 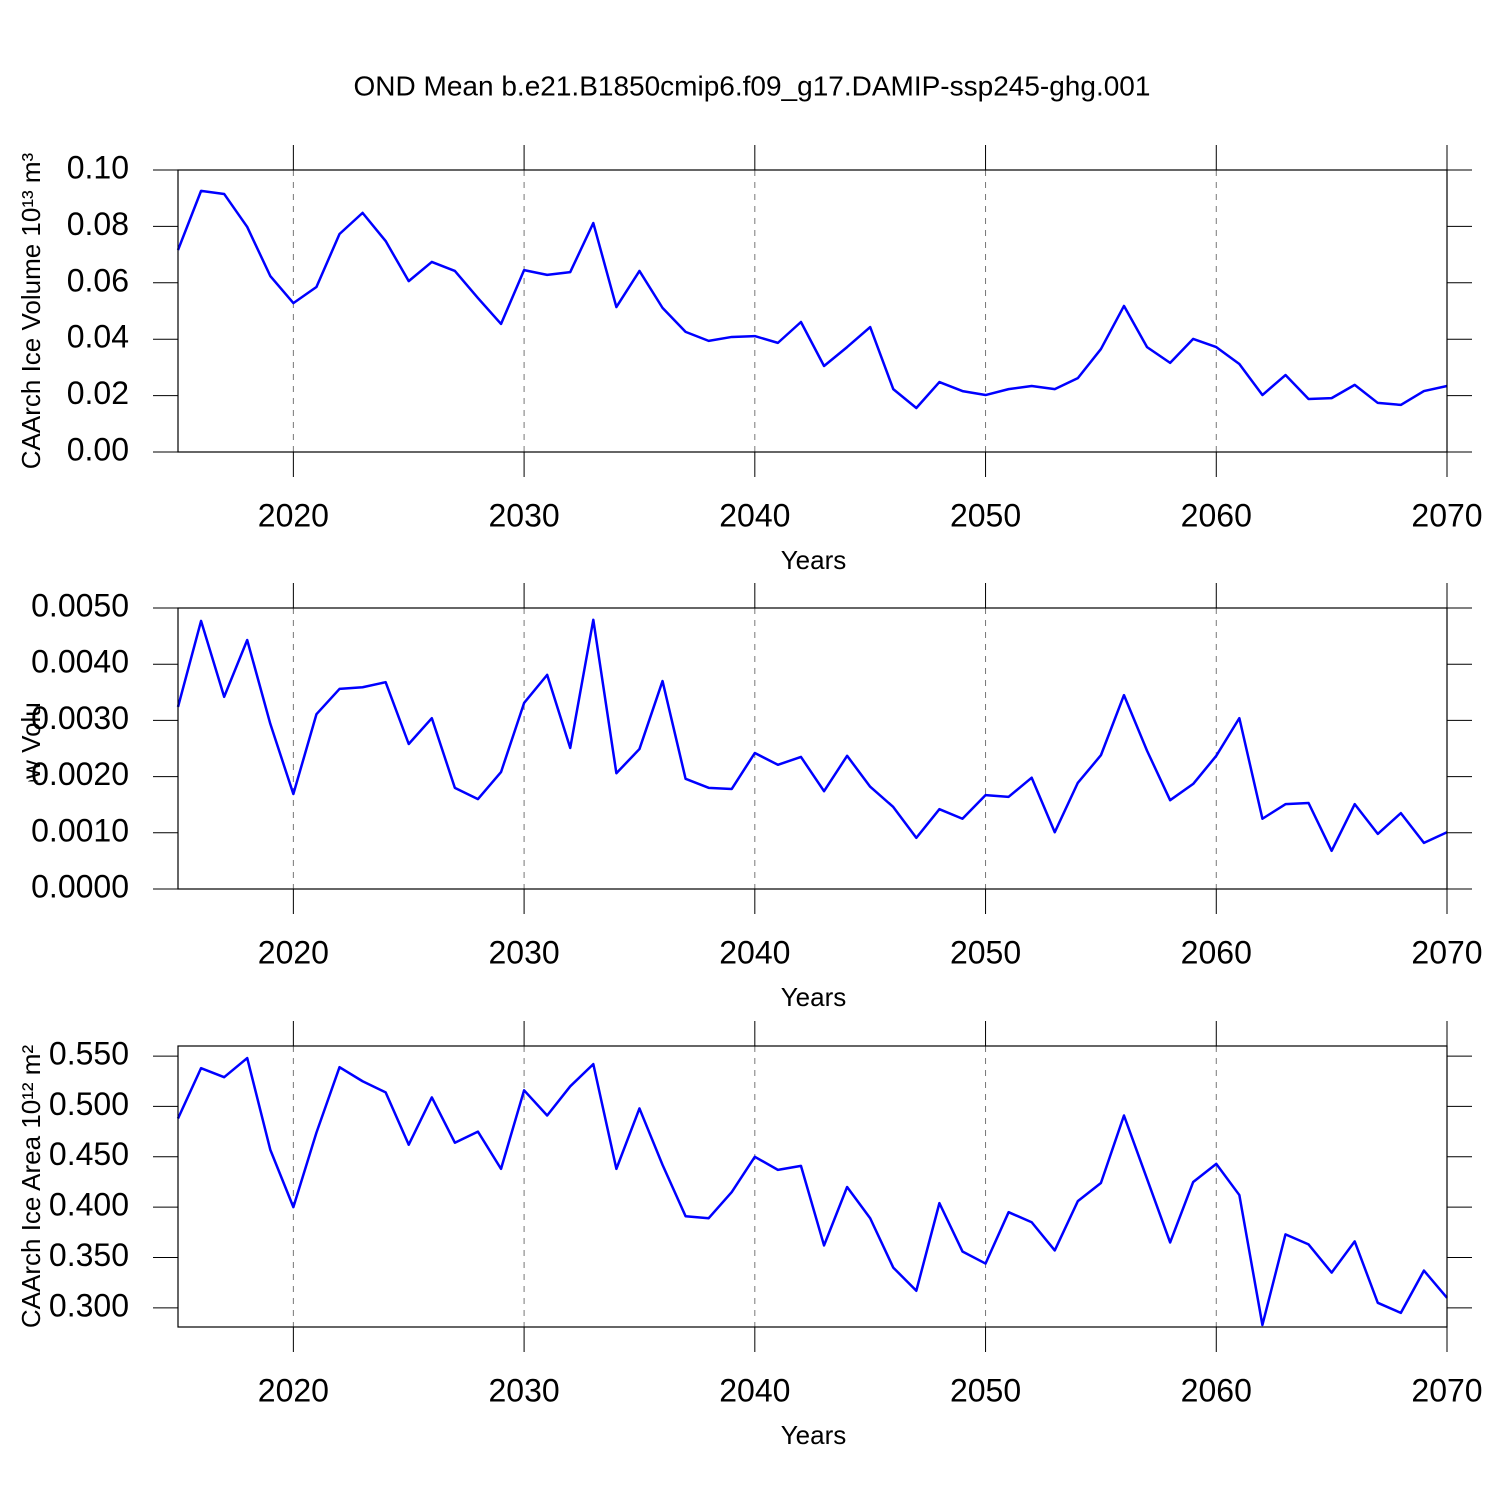 What do you see at coordinates (89, 1205) in the screenshot?
I see `y-tick-label: 0.400` at bounding box center [89, 1205].